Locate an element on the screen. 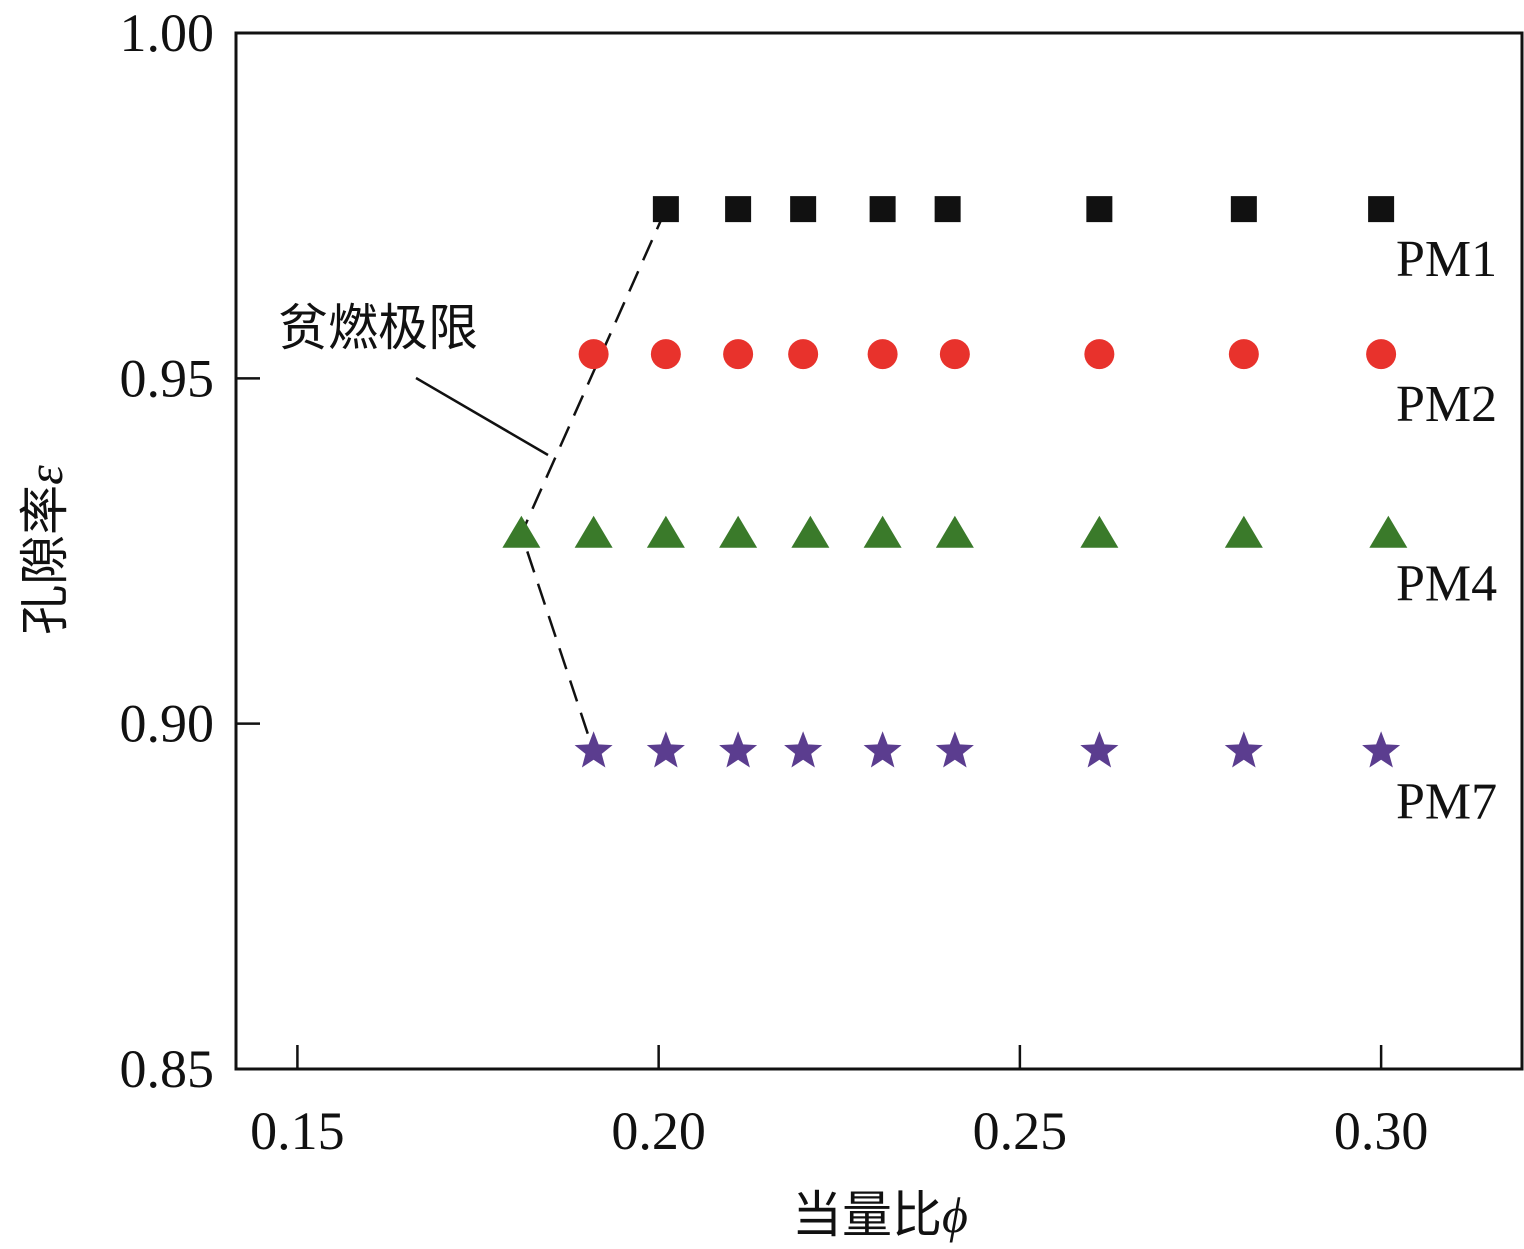 Image resolution: width=1524 pixels, height=1249 pixels. y-tick-label: 0.85 is located at coordinates (167, 1069).